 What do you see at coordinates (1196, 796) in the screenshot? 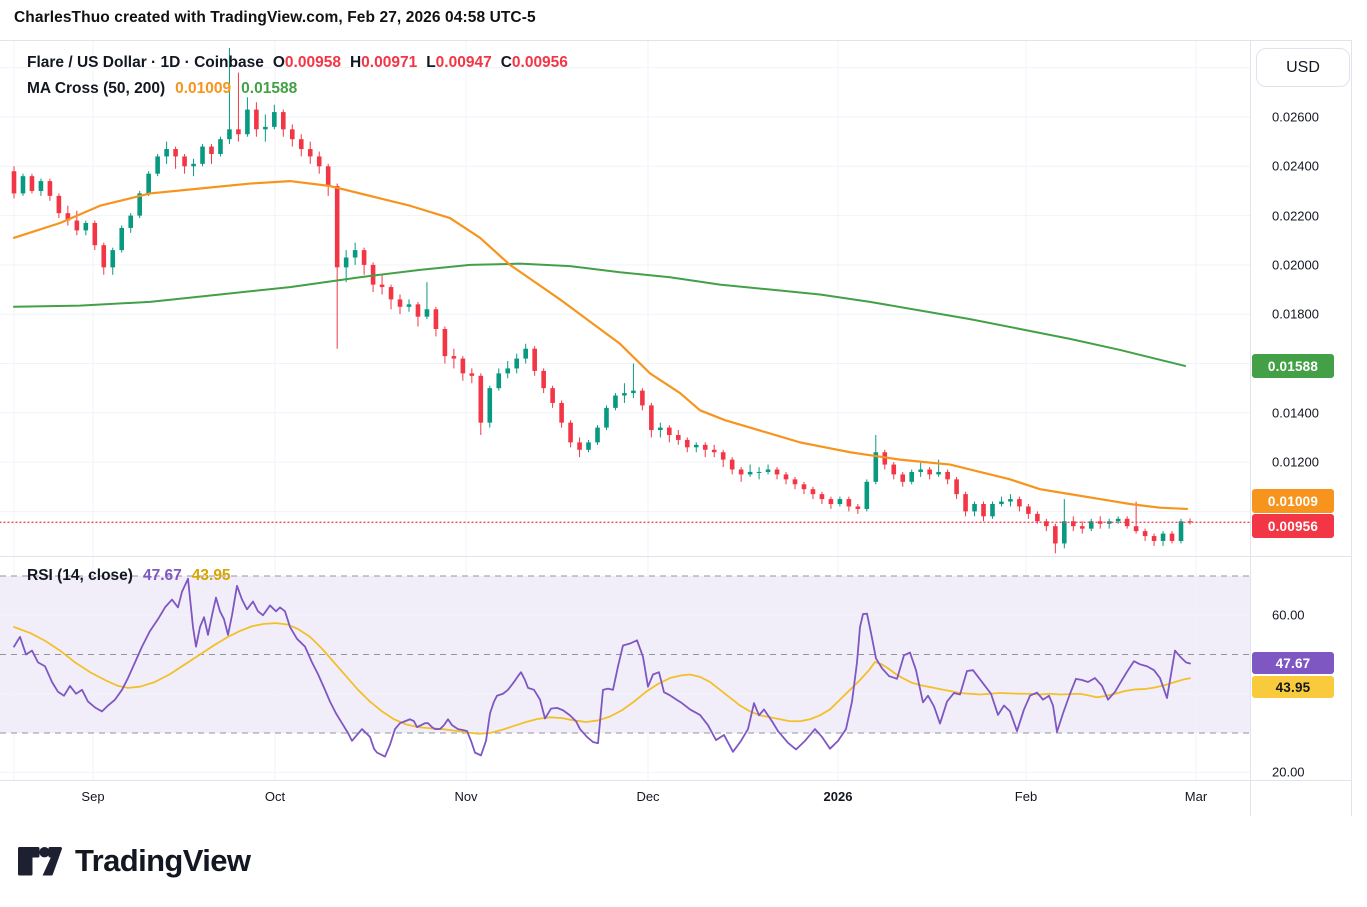
I see `time-axis-label: Mar` at bounding box center [1196, 796].